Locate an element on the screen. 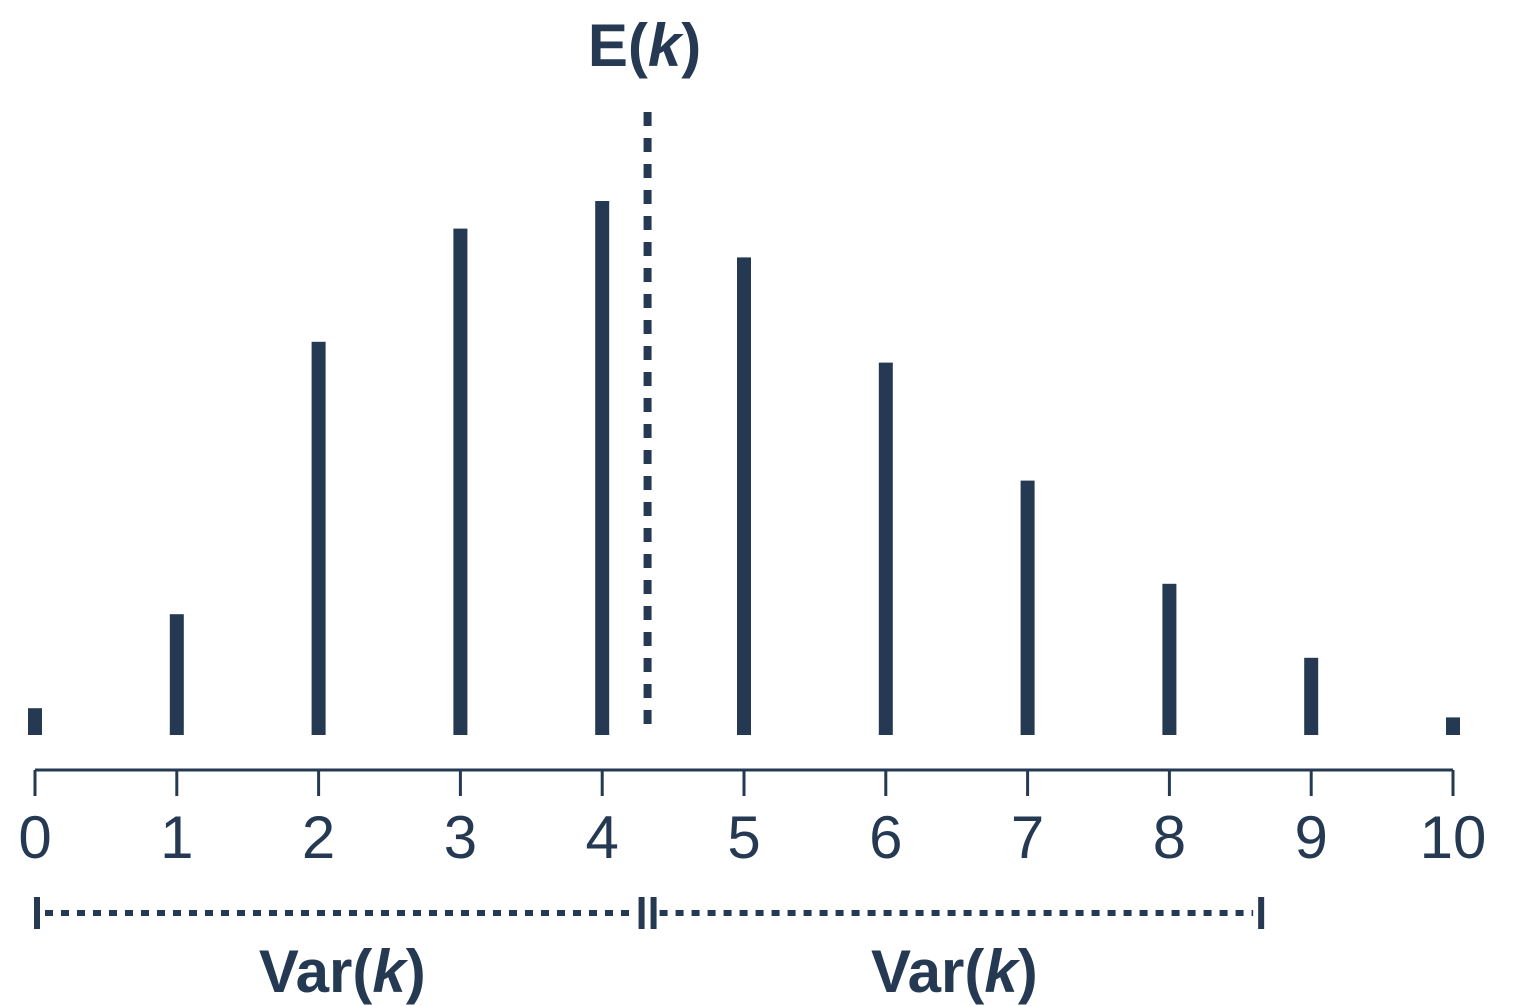 The height and width of the screenshot is (1006, 1517). x-axis-tick-labels: 0 1 2 3 4 5 6 7 8 9 10 is located at coordinates (752, 837).